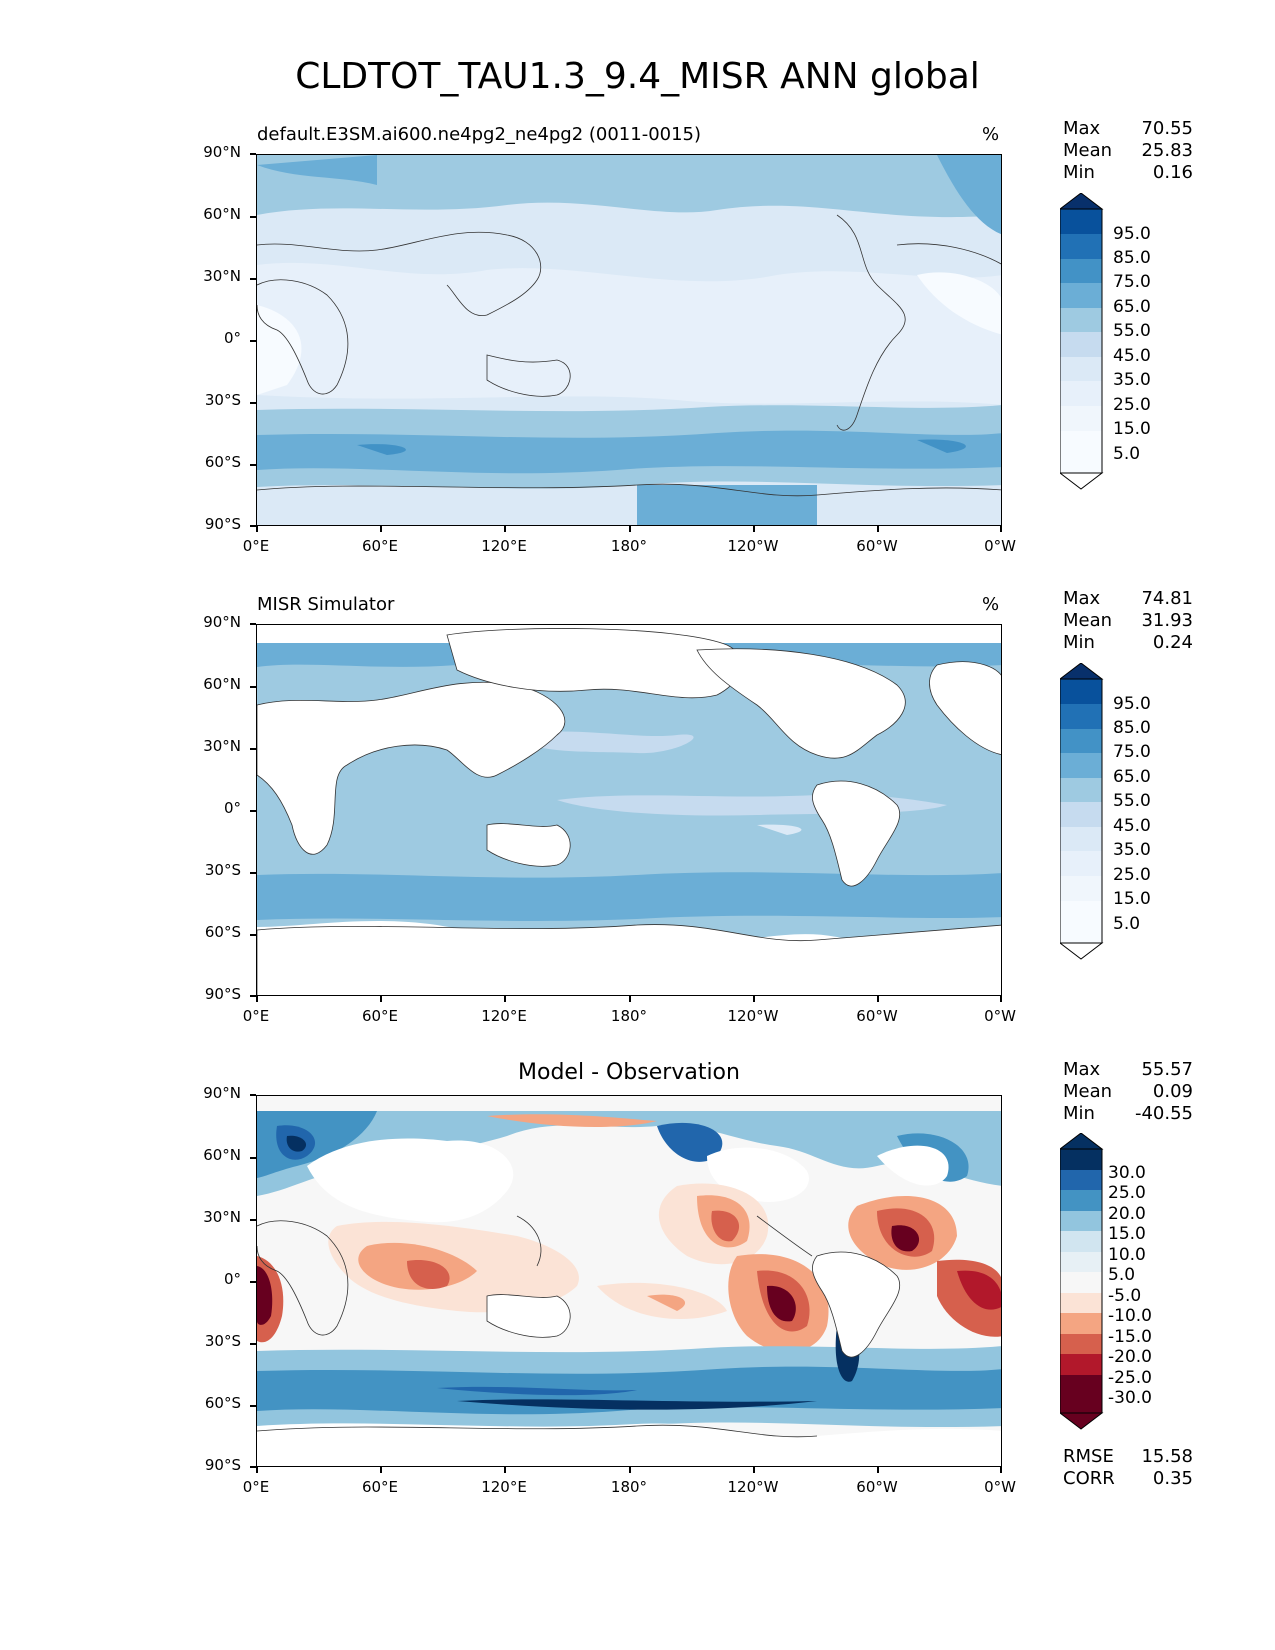 Image resolution: width=1275 pixels, height=1650 pixels. What do you see at coordinates (1088, 1456) in the screenshot?
I see `rmse-label: RMSE` at bounding box center [1088, 1456].